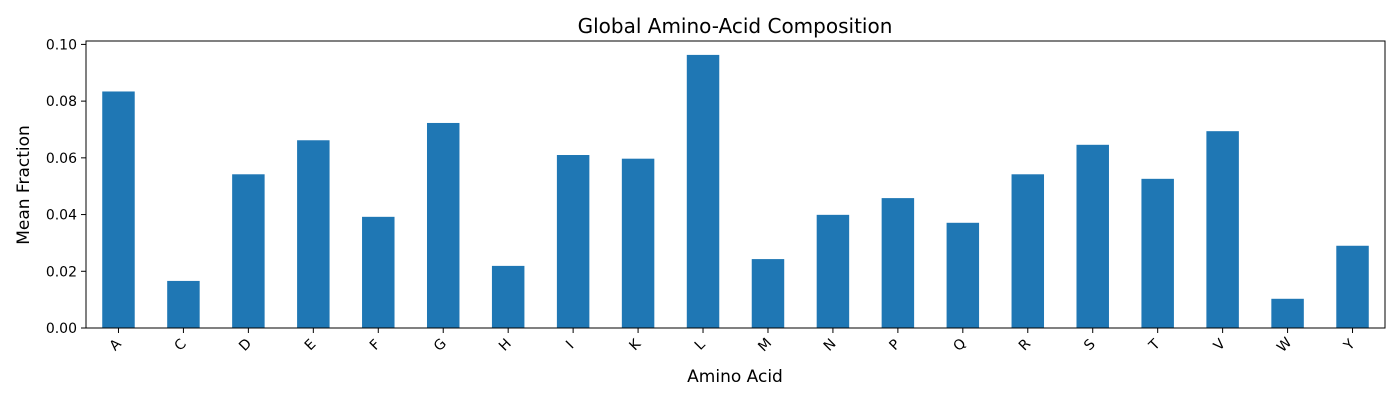  Describe the element at coordinates (833, 271) in the screenshot. I see `bar-N` at that location.